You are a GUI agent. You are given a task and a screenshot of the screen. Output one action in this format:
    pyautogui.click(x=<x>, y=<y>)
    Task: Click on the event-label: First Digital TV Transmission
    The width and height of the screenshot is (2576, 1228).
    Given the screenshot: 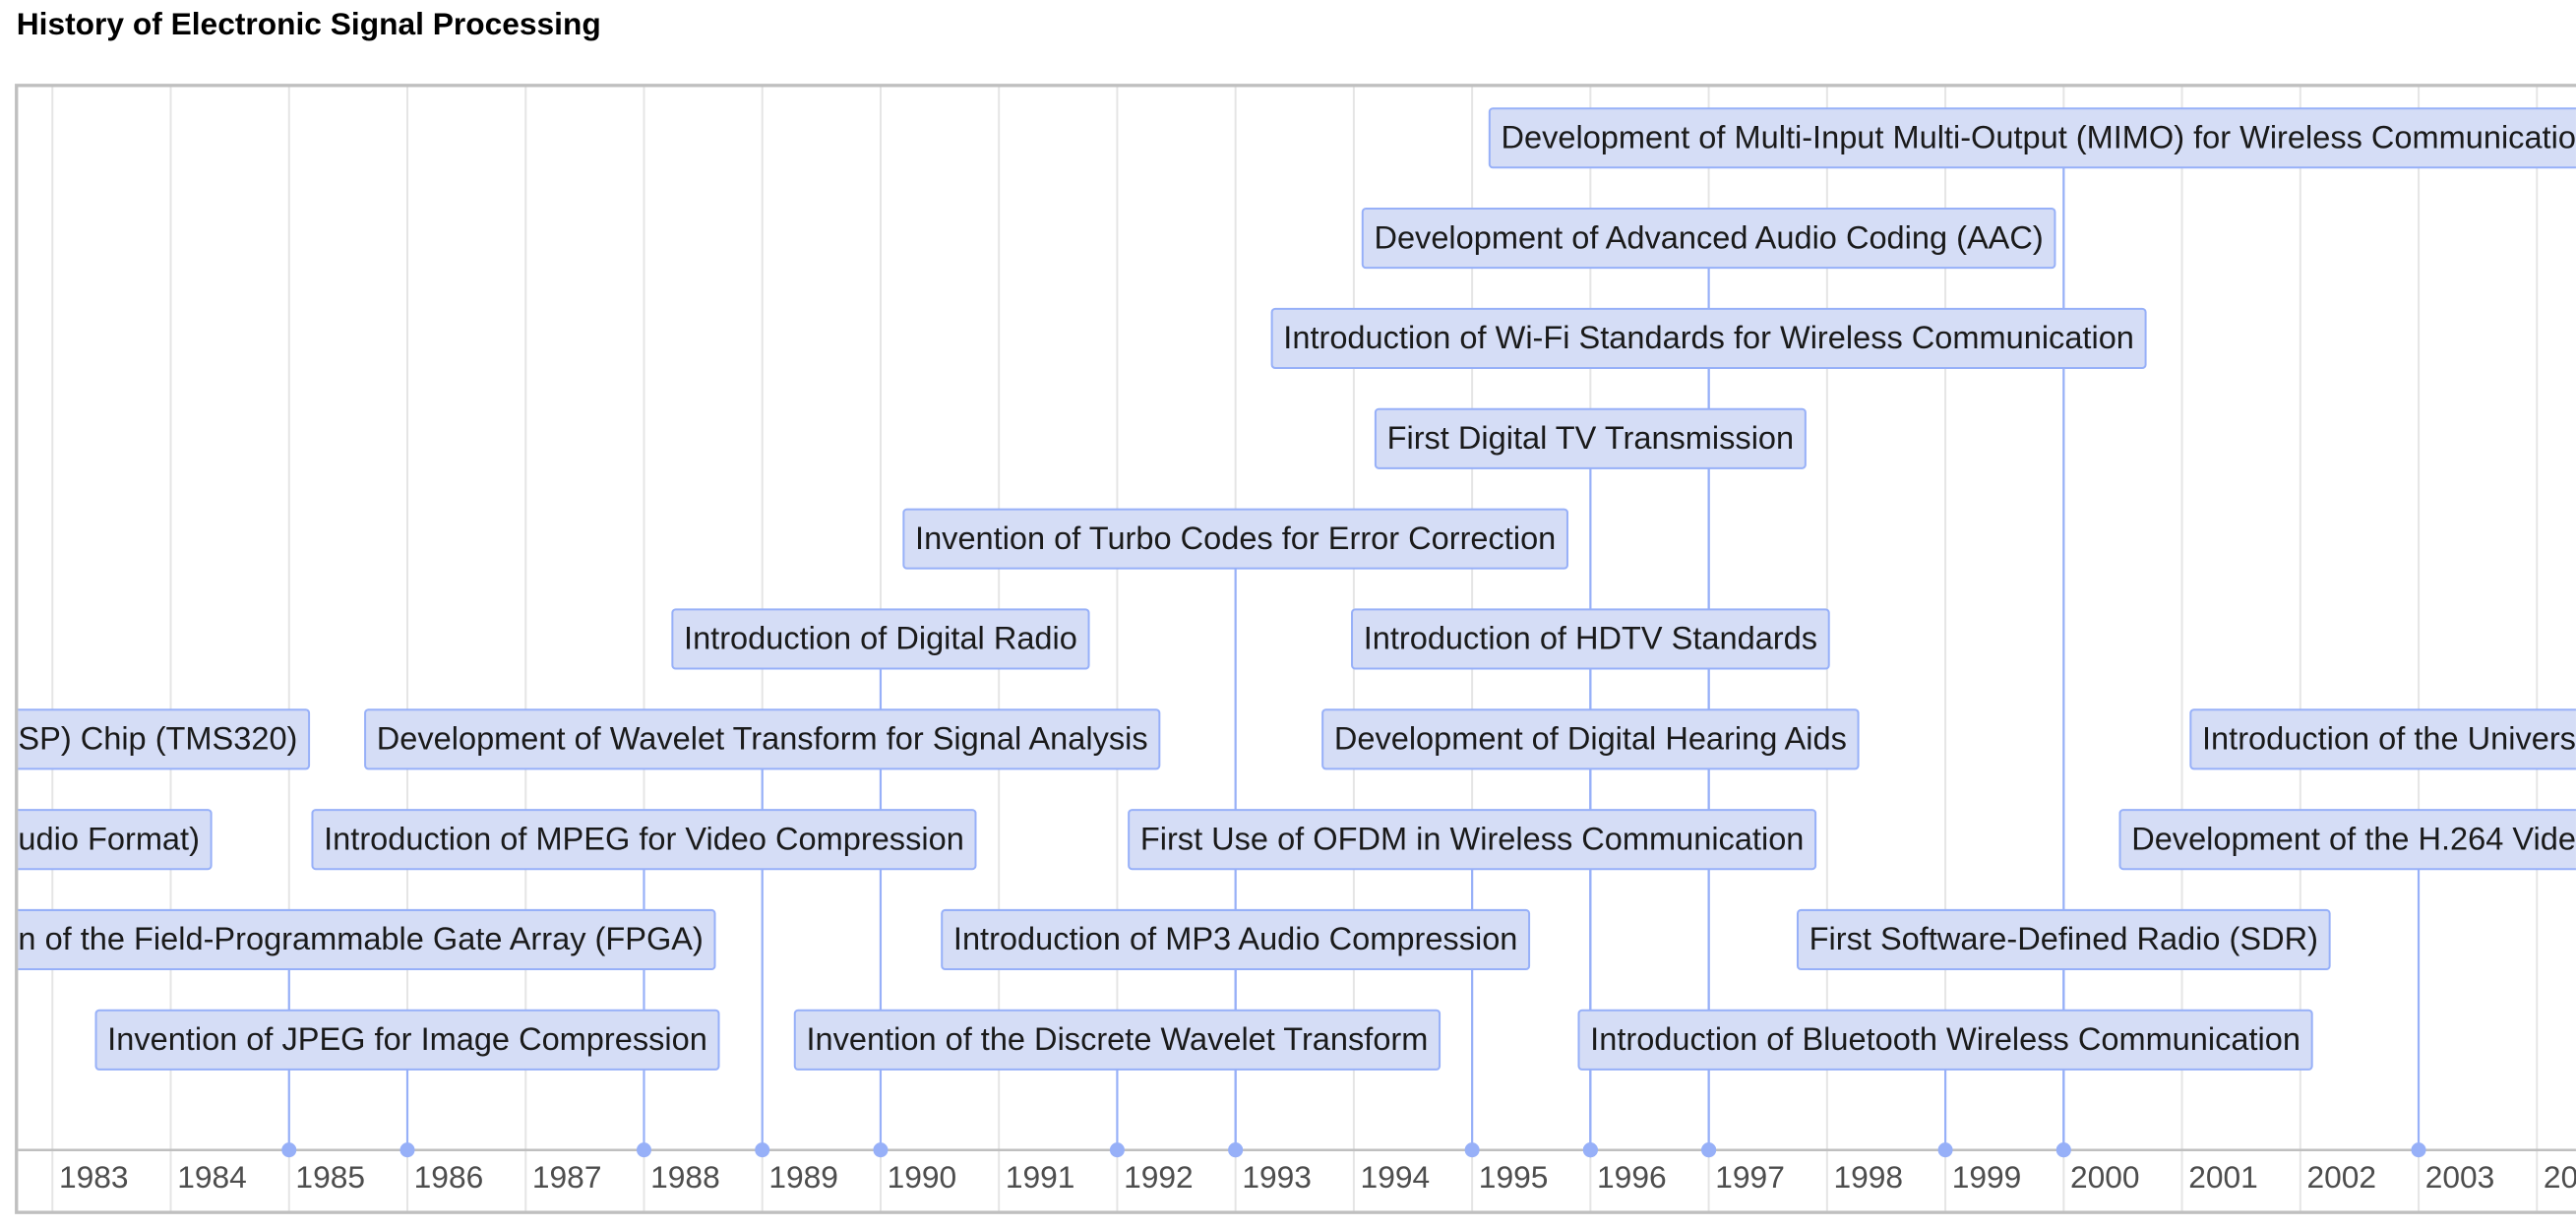 What is the action you would take?
    pyautogui.click(x=1591, y=438)
    